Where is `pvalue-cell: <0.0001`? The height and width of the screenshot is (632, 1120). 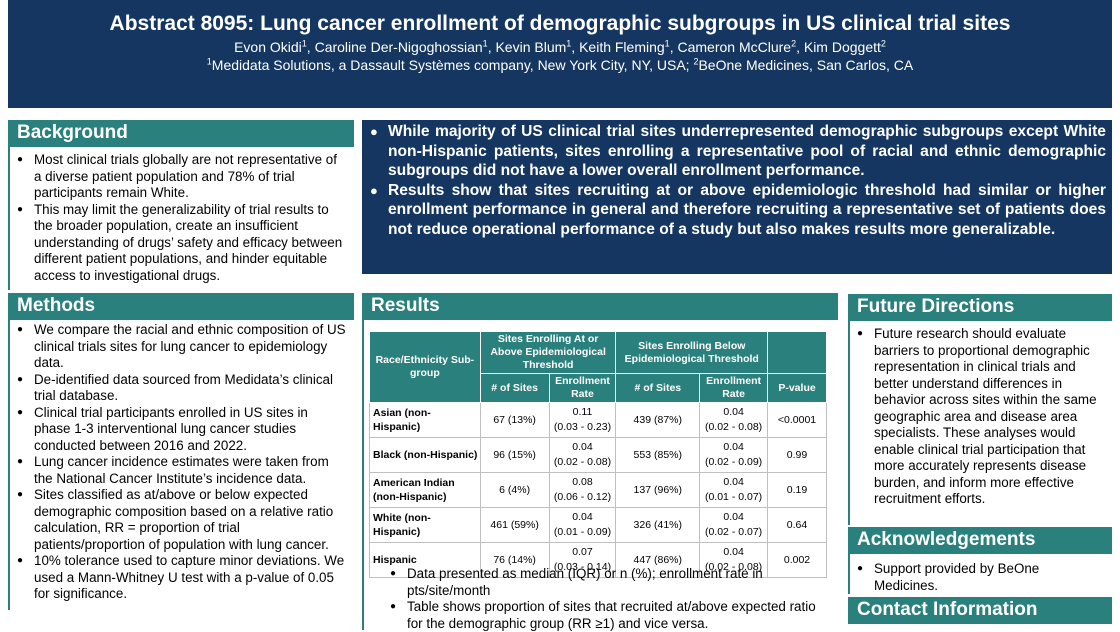 pvalue-cell: <0.0001 is located at coordinates (797, 420).